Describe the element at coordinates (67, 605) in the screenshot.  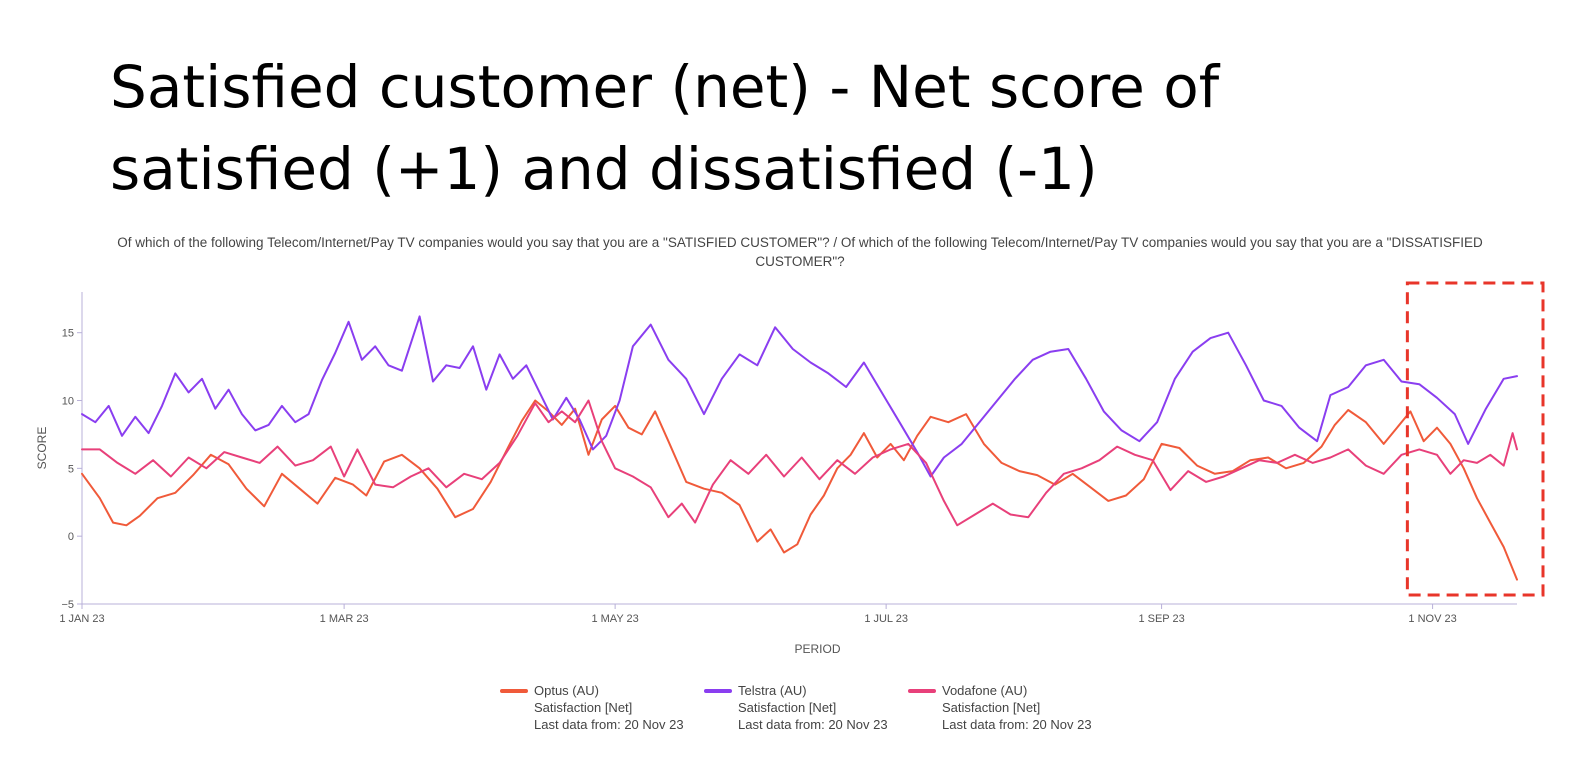
I see `y-tick-label: −5` at that location.